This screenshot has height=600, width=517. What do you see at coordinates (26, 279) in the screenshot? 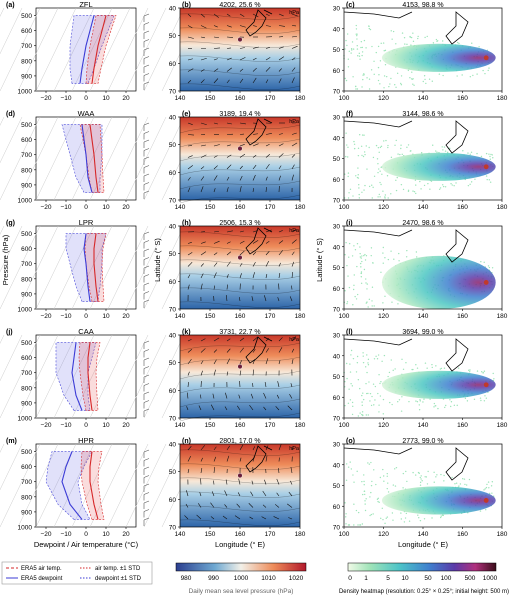
I see `y-tick-label: 800` at bounding box center [26, 279].